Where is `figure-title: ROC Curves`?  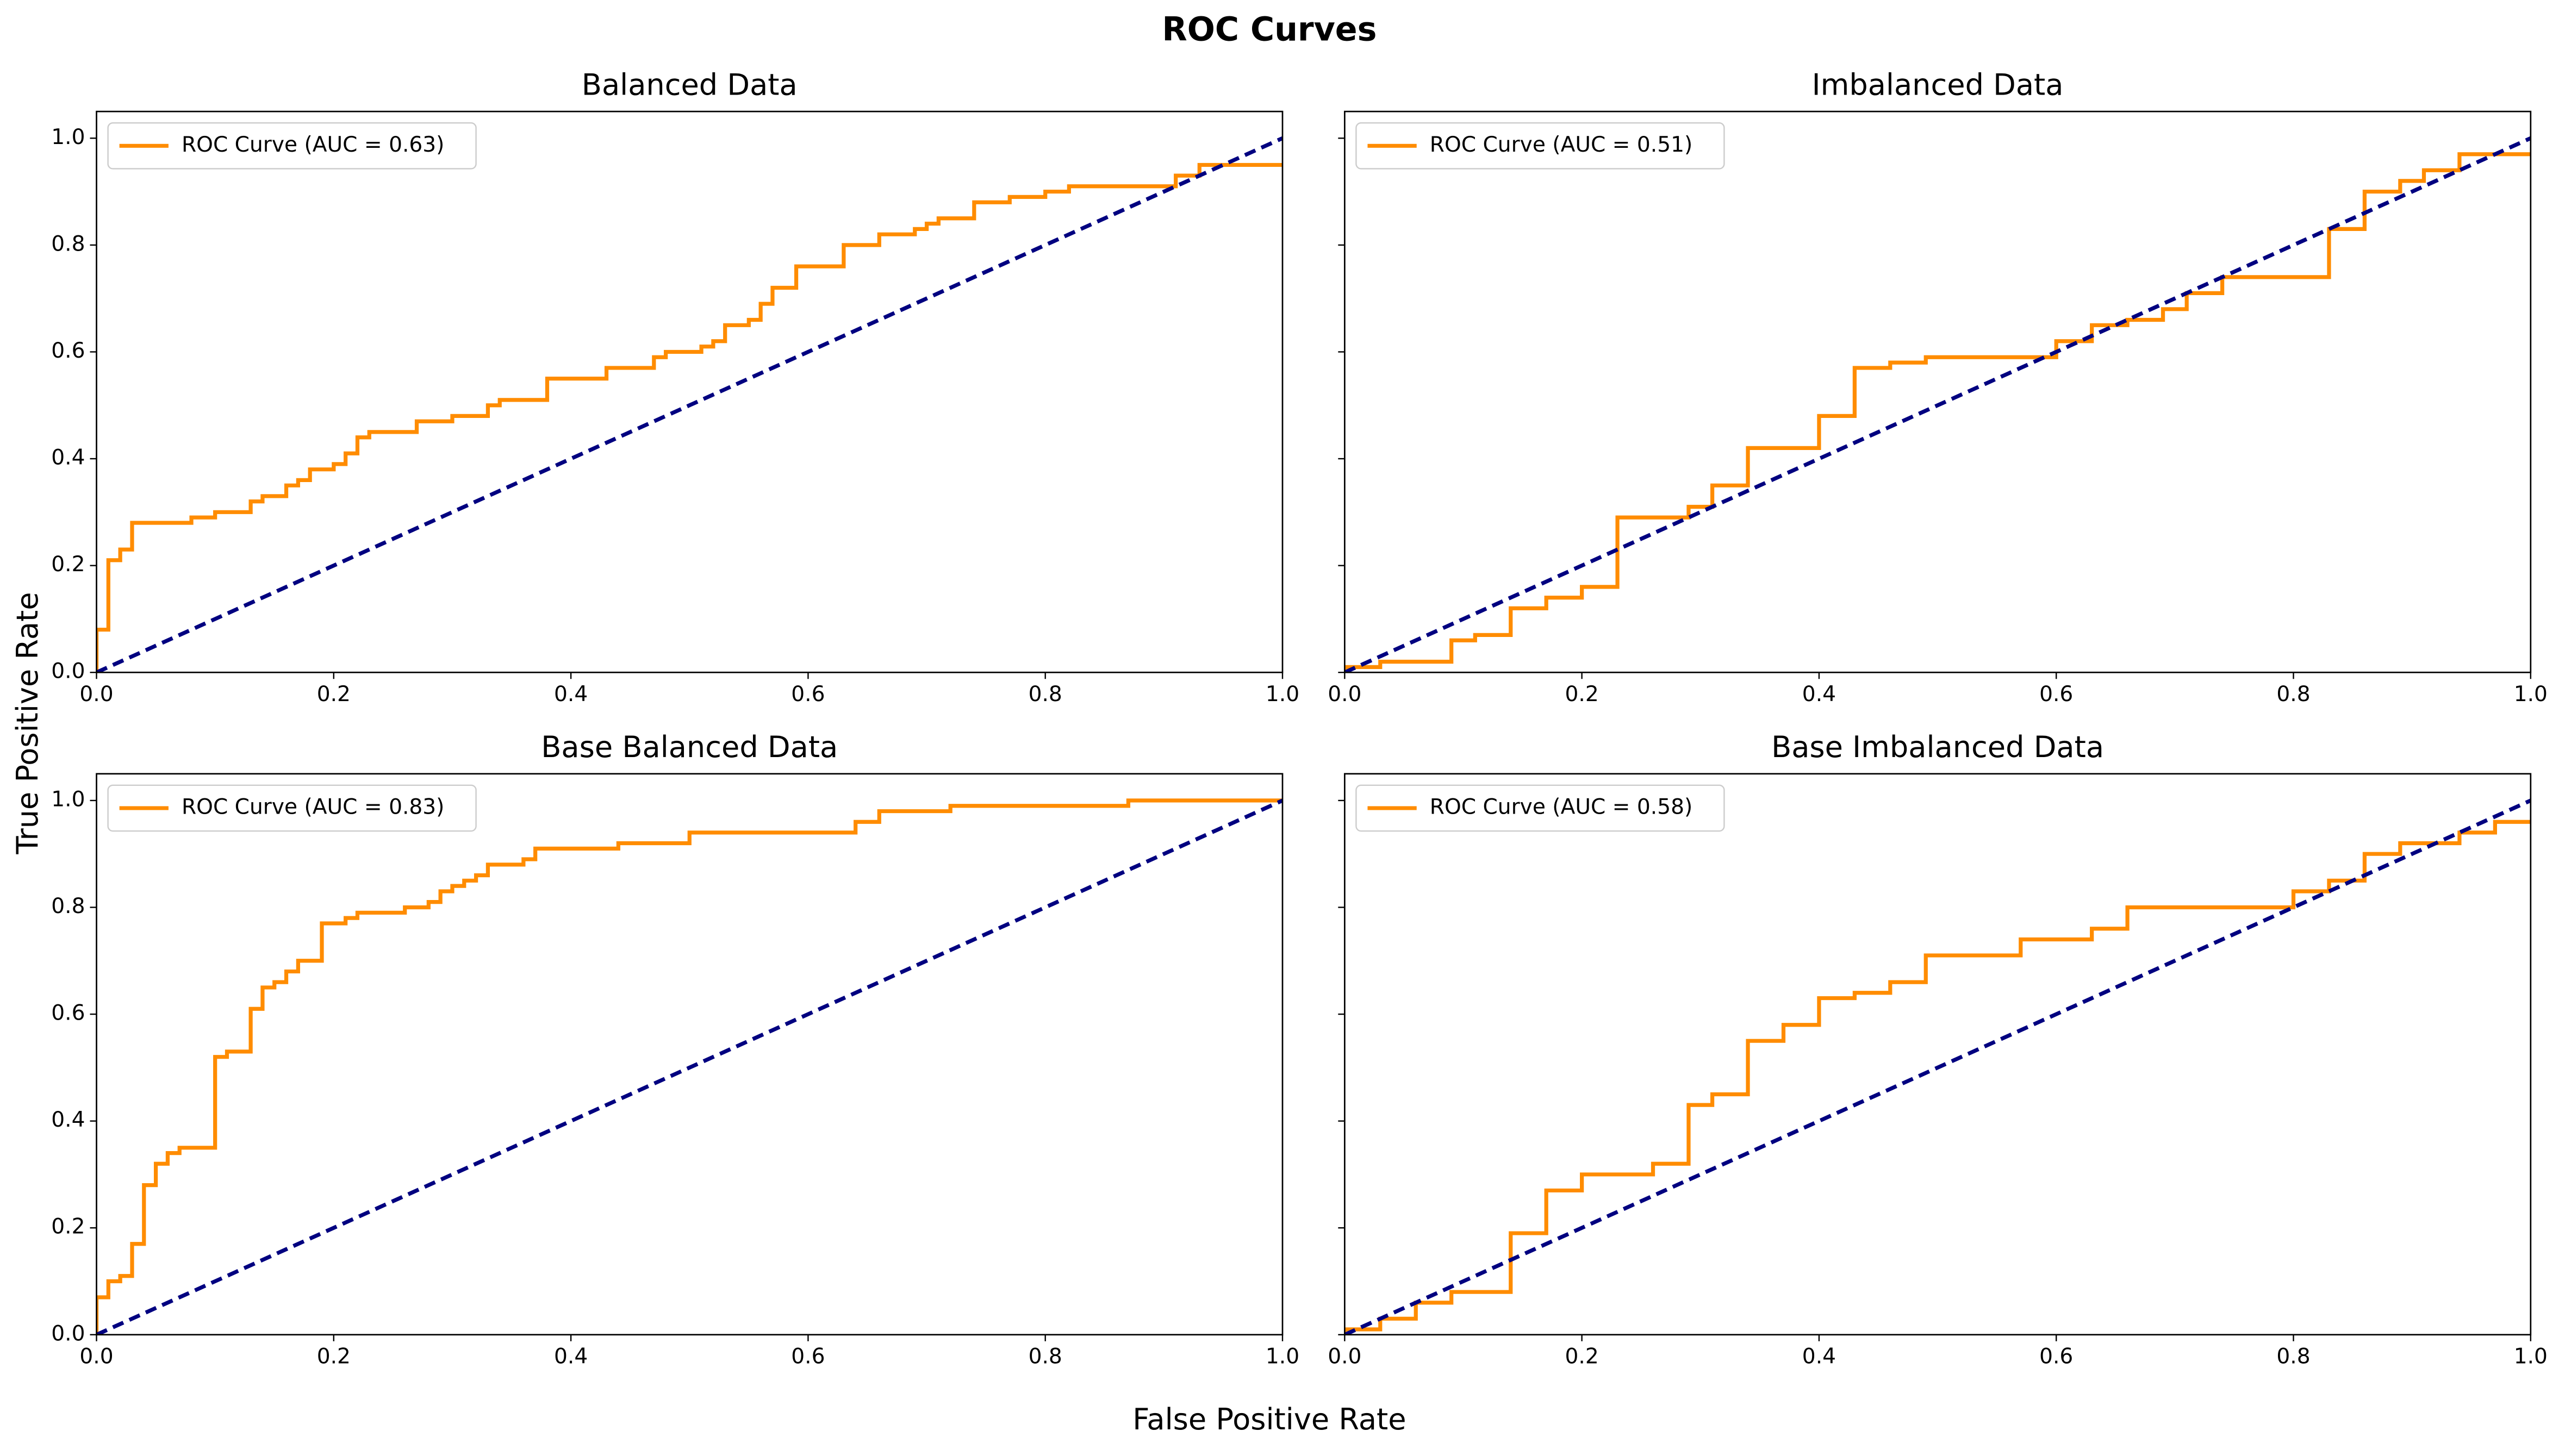
figure-title: ROC Curves is located at coordinates (1269, 29).